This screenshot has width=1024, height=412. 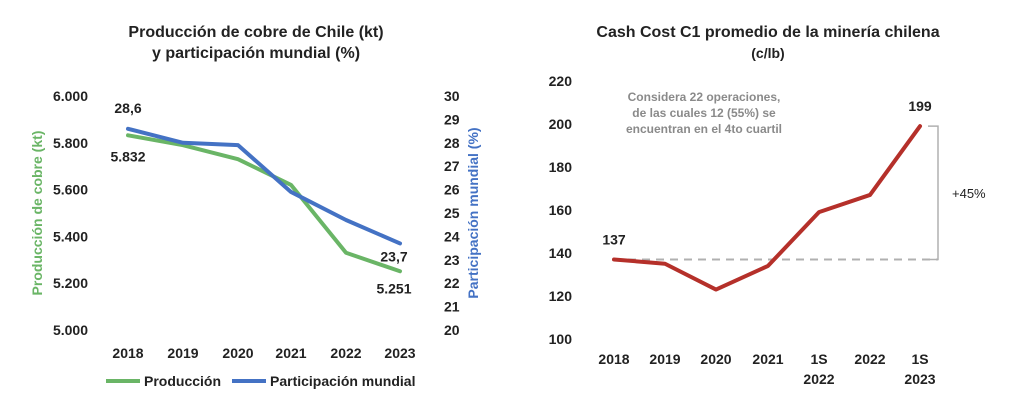 What do you see at coordinates (561, 253) in the screenshot?
I see `y-tick-label: 140` at bounding box center [561, 253].